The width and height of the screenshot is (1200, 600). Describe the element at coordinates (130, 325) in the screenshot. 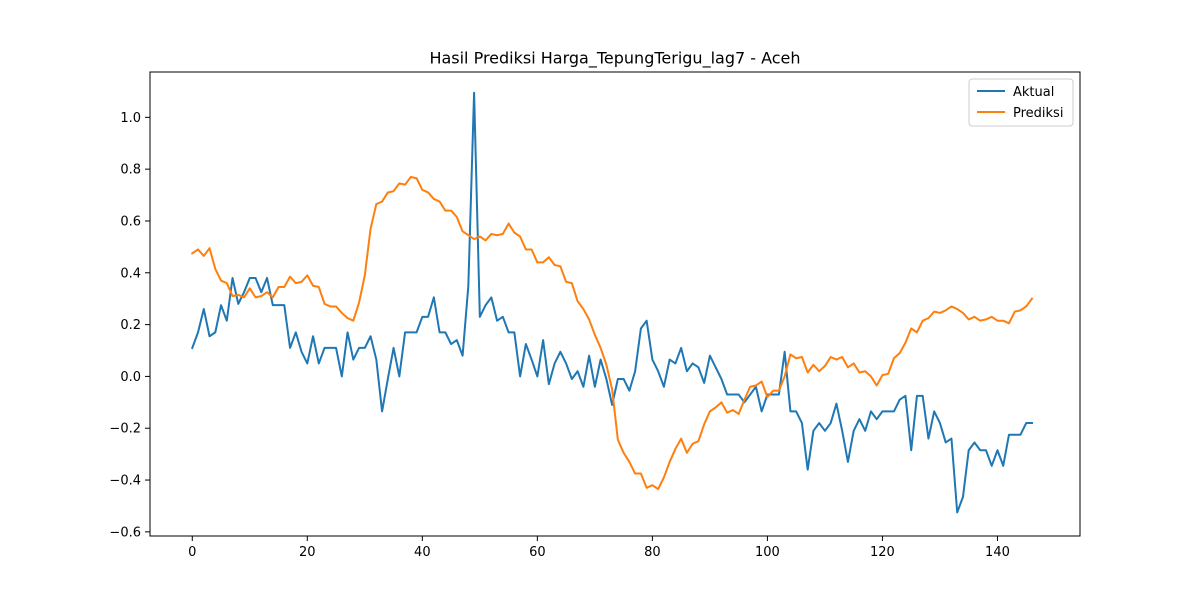

I see `y-tick-label: 0.2` at that location.